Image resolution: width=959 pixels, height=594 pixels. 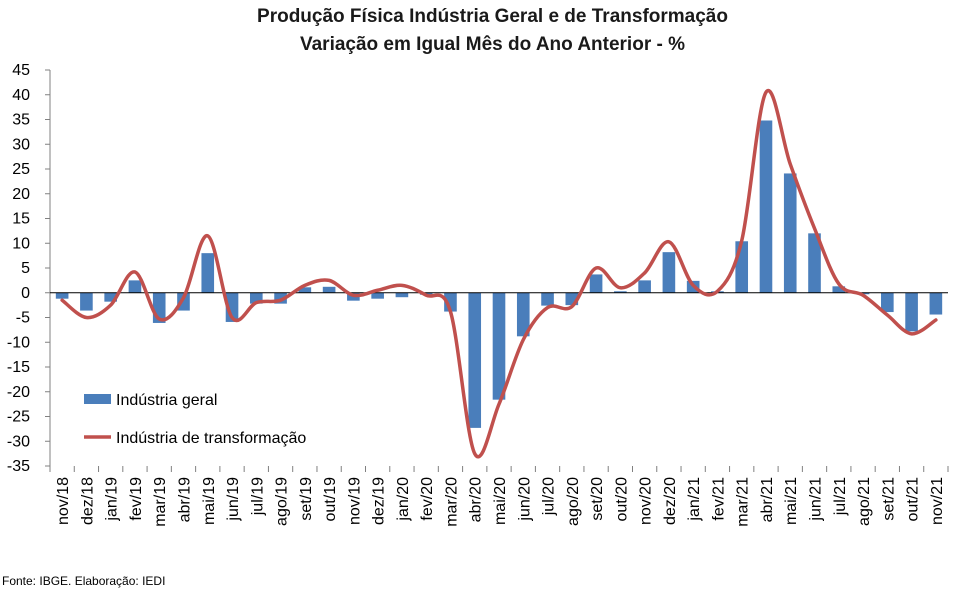 What do you see at coordinates (913, 499) in the screenshot?
I see `x-tick-label: out/21` at bounding box center [913, 499].